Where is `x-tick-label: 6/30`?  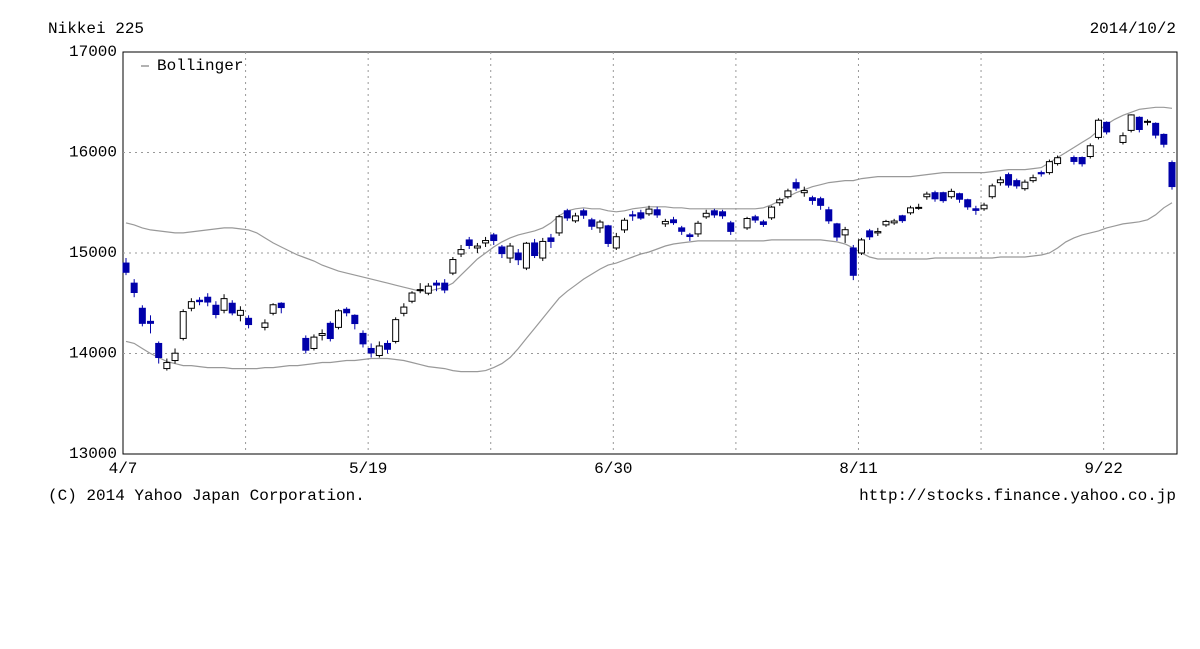 x-tick-label: 6/30 is located at coordinates (613, 469).